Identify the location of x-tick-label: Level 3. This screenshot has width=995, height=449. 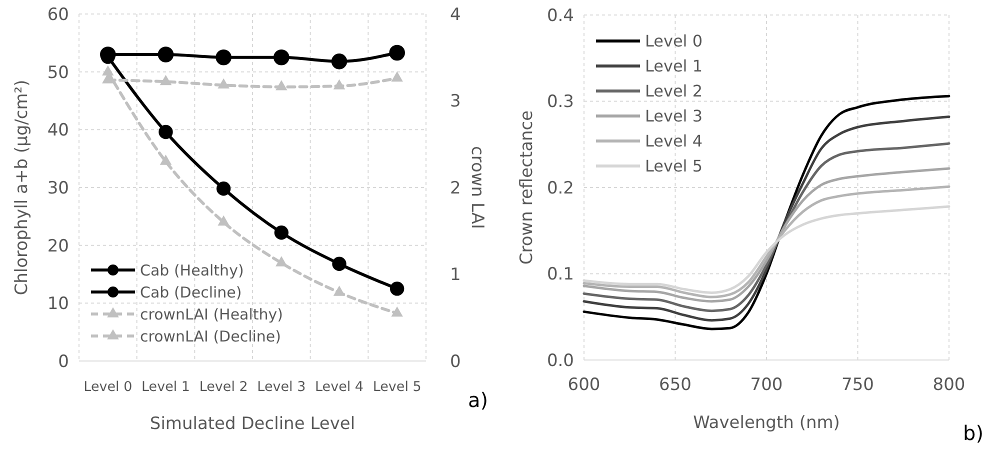
(281, 387).